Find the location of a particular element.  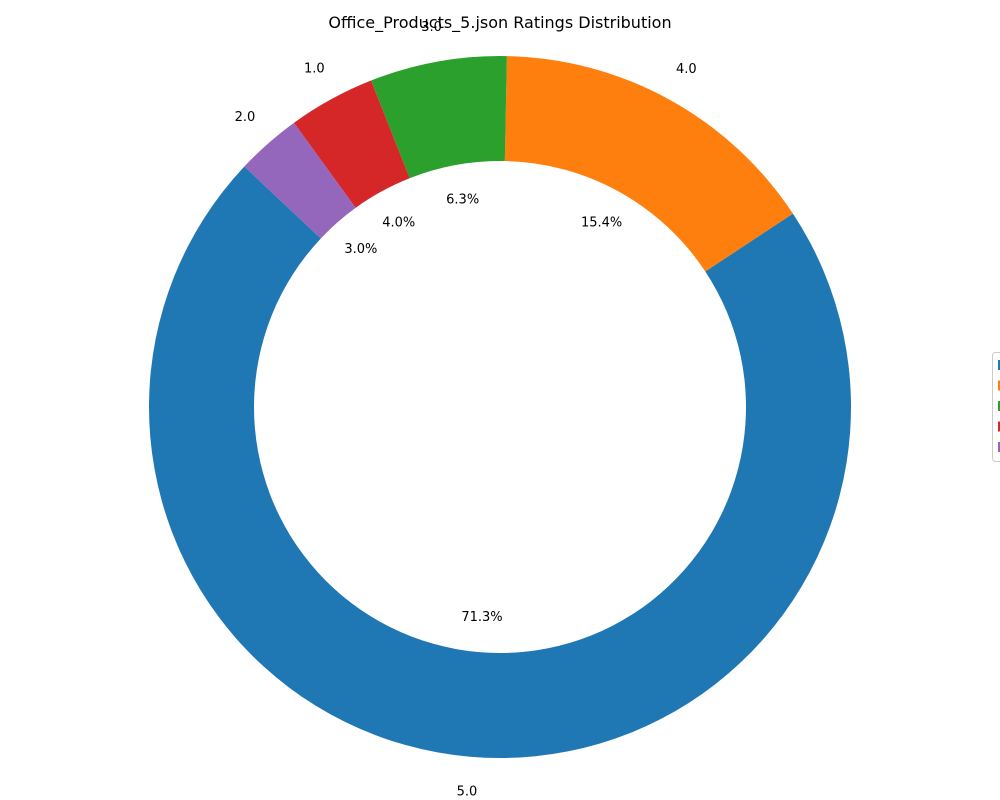

category-label-3-0: 3.0 is located at coordinates (431, 27).